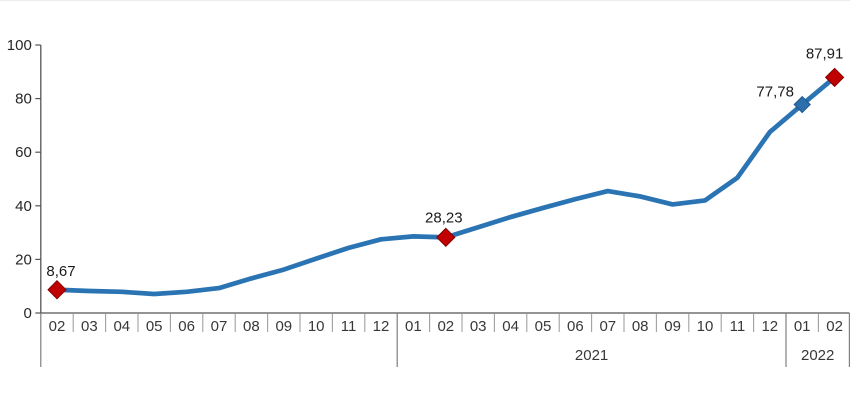  What do you see at coordinates (775, 92) in the screenshot?
I see `data-point-label: 77,78` at bounding box center [775, 92].